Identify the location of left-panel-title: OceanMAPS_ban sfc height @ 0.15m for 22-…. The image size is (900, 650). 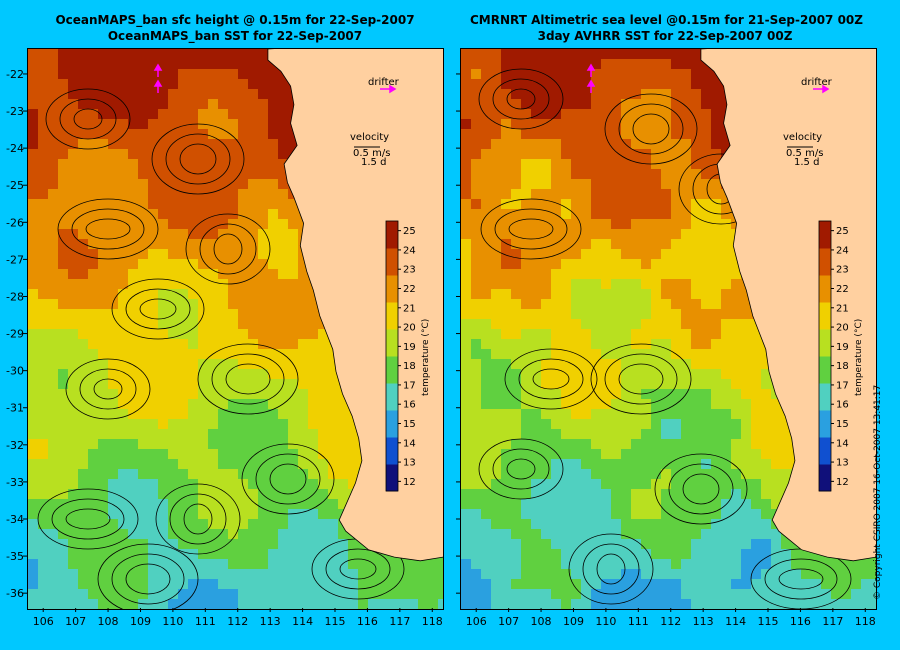
(235, 28).